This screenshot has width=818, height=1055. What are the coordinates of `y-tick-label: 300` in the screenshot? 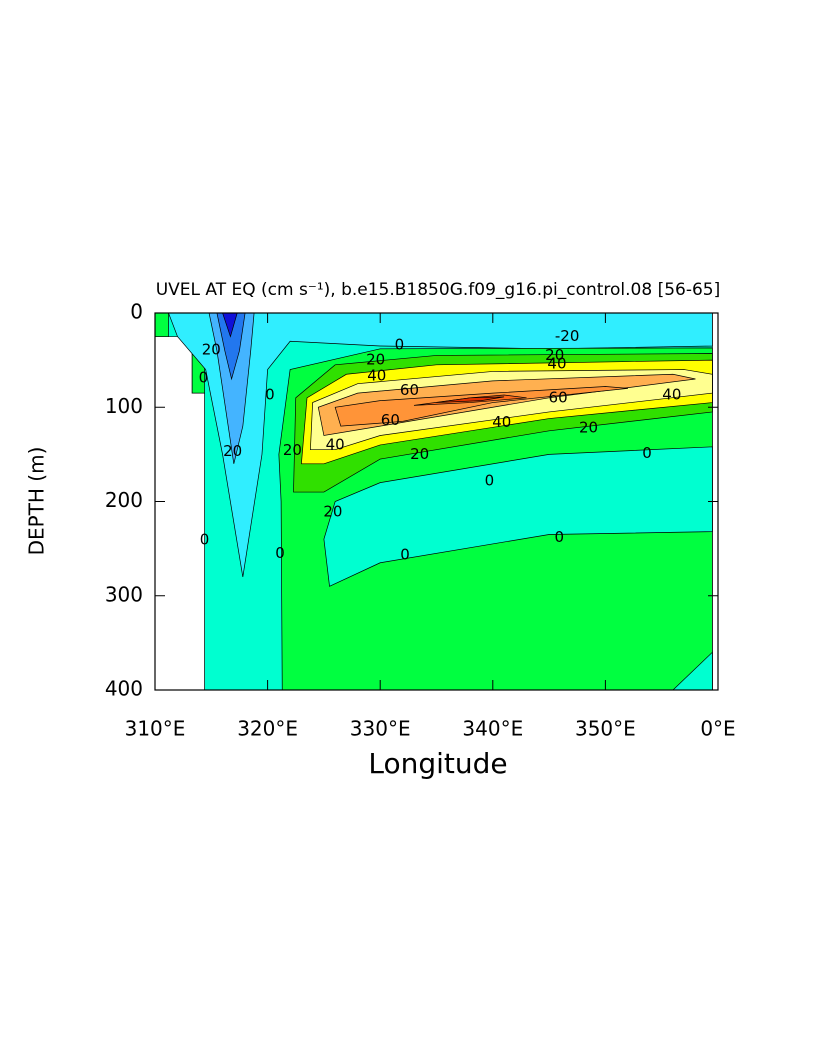 It's located at (124, 594).